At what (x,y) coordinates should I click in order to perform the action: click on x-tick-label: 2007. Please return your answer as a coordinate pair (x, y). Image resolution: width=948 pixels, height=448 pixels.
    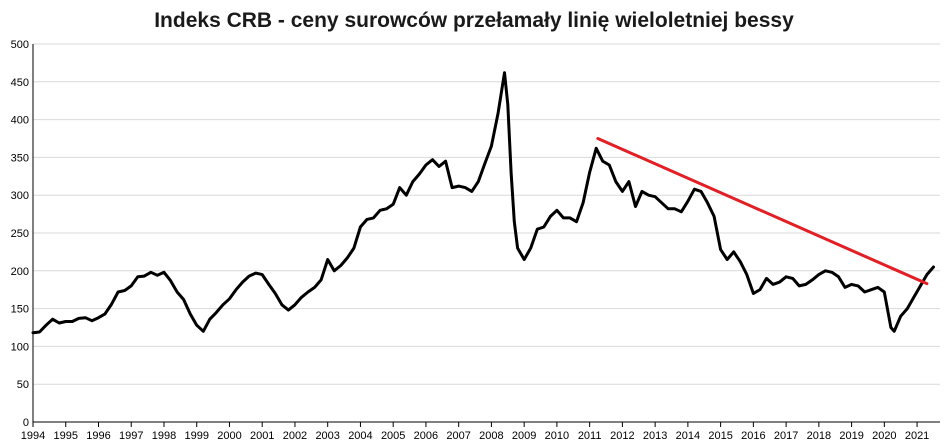
    Looking at the image, I should click on (458, 436).